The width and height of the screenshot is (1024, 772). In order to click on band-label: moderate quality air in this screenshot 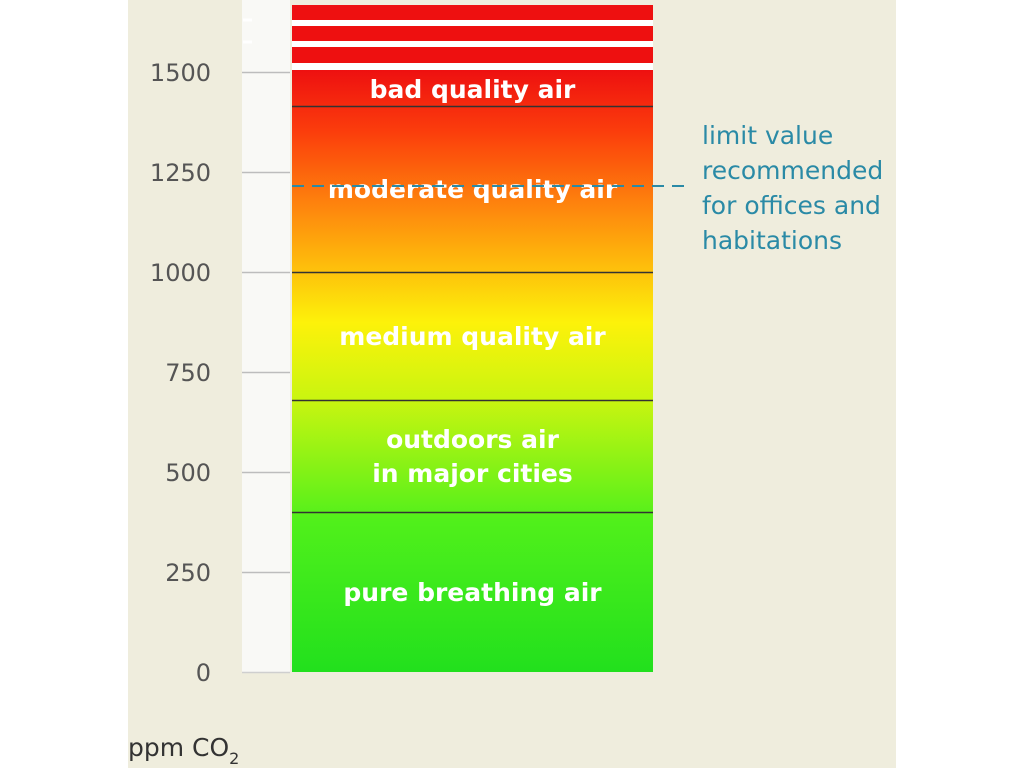, I will do `click(473, 189)`.